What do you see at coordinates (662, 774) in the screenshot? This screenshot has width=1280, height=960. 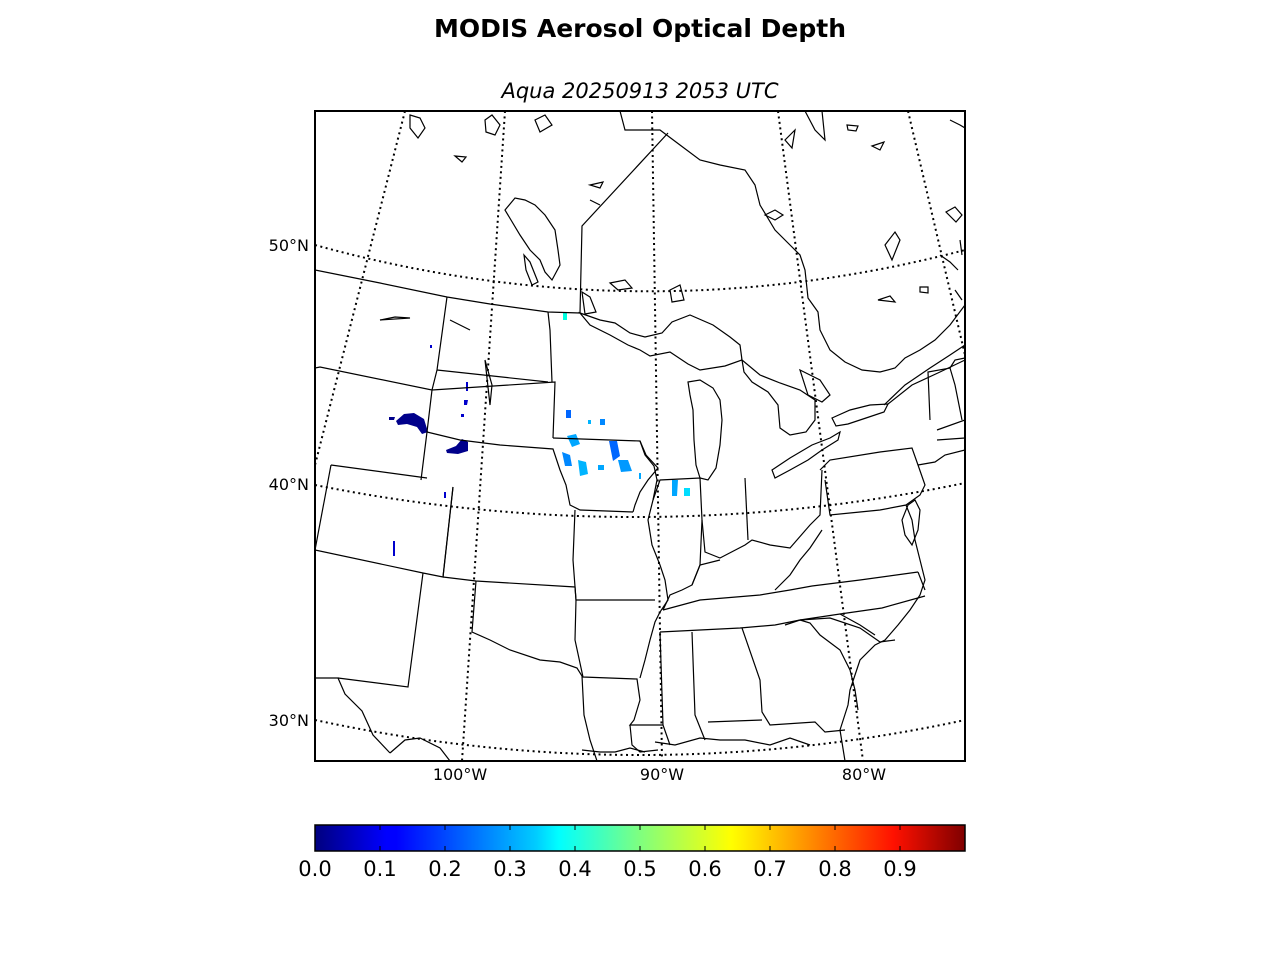 I see `lon-label-90w: 90°W` at bounding box center [662, 774].